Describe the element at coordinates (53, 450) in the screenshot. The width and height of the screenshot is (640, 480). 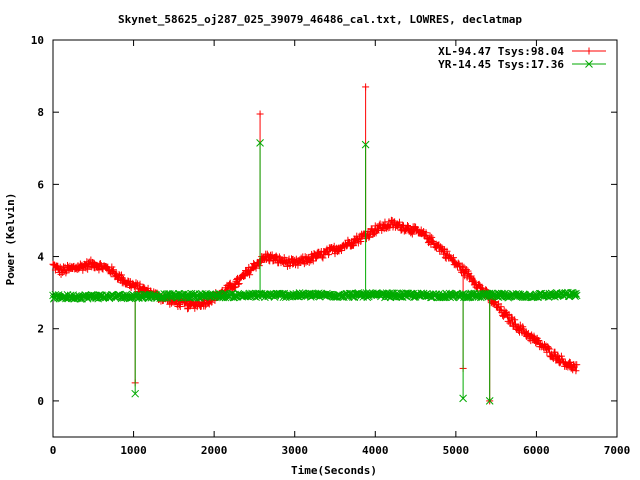
I see `x-tick-label: 0` at that location.